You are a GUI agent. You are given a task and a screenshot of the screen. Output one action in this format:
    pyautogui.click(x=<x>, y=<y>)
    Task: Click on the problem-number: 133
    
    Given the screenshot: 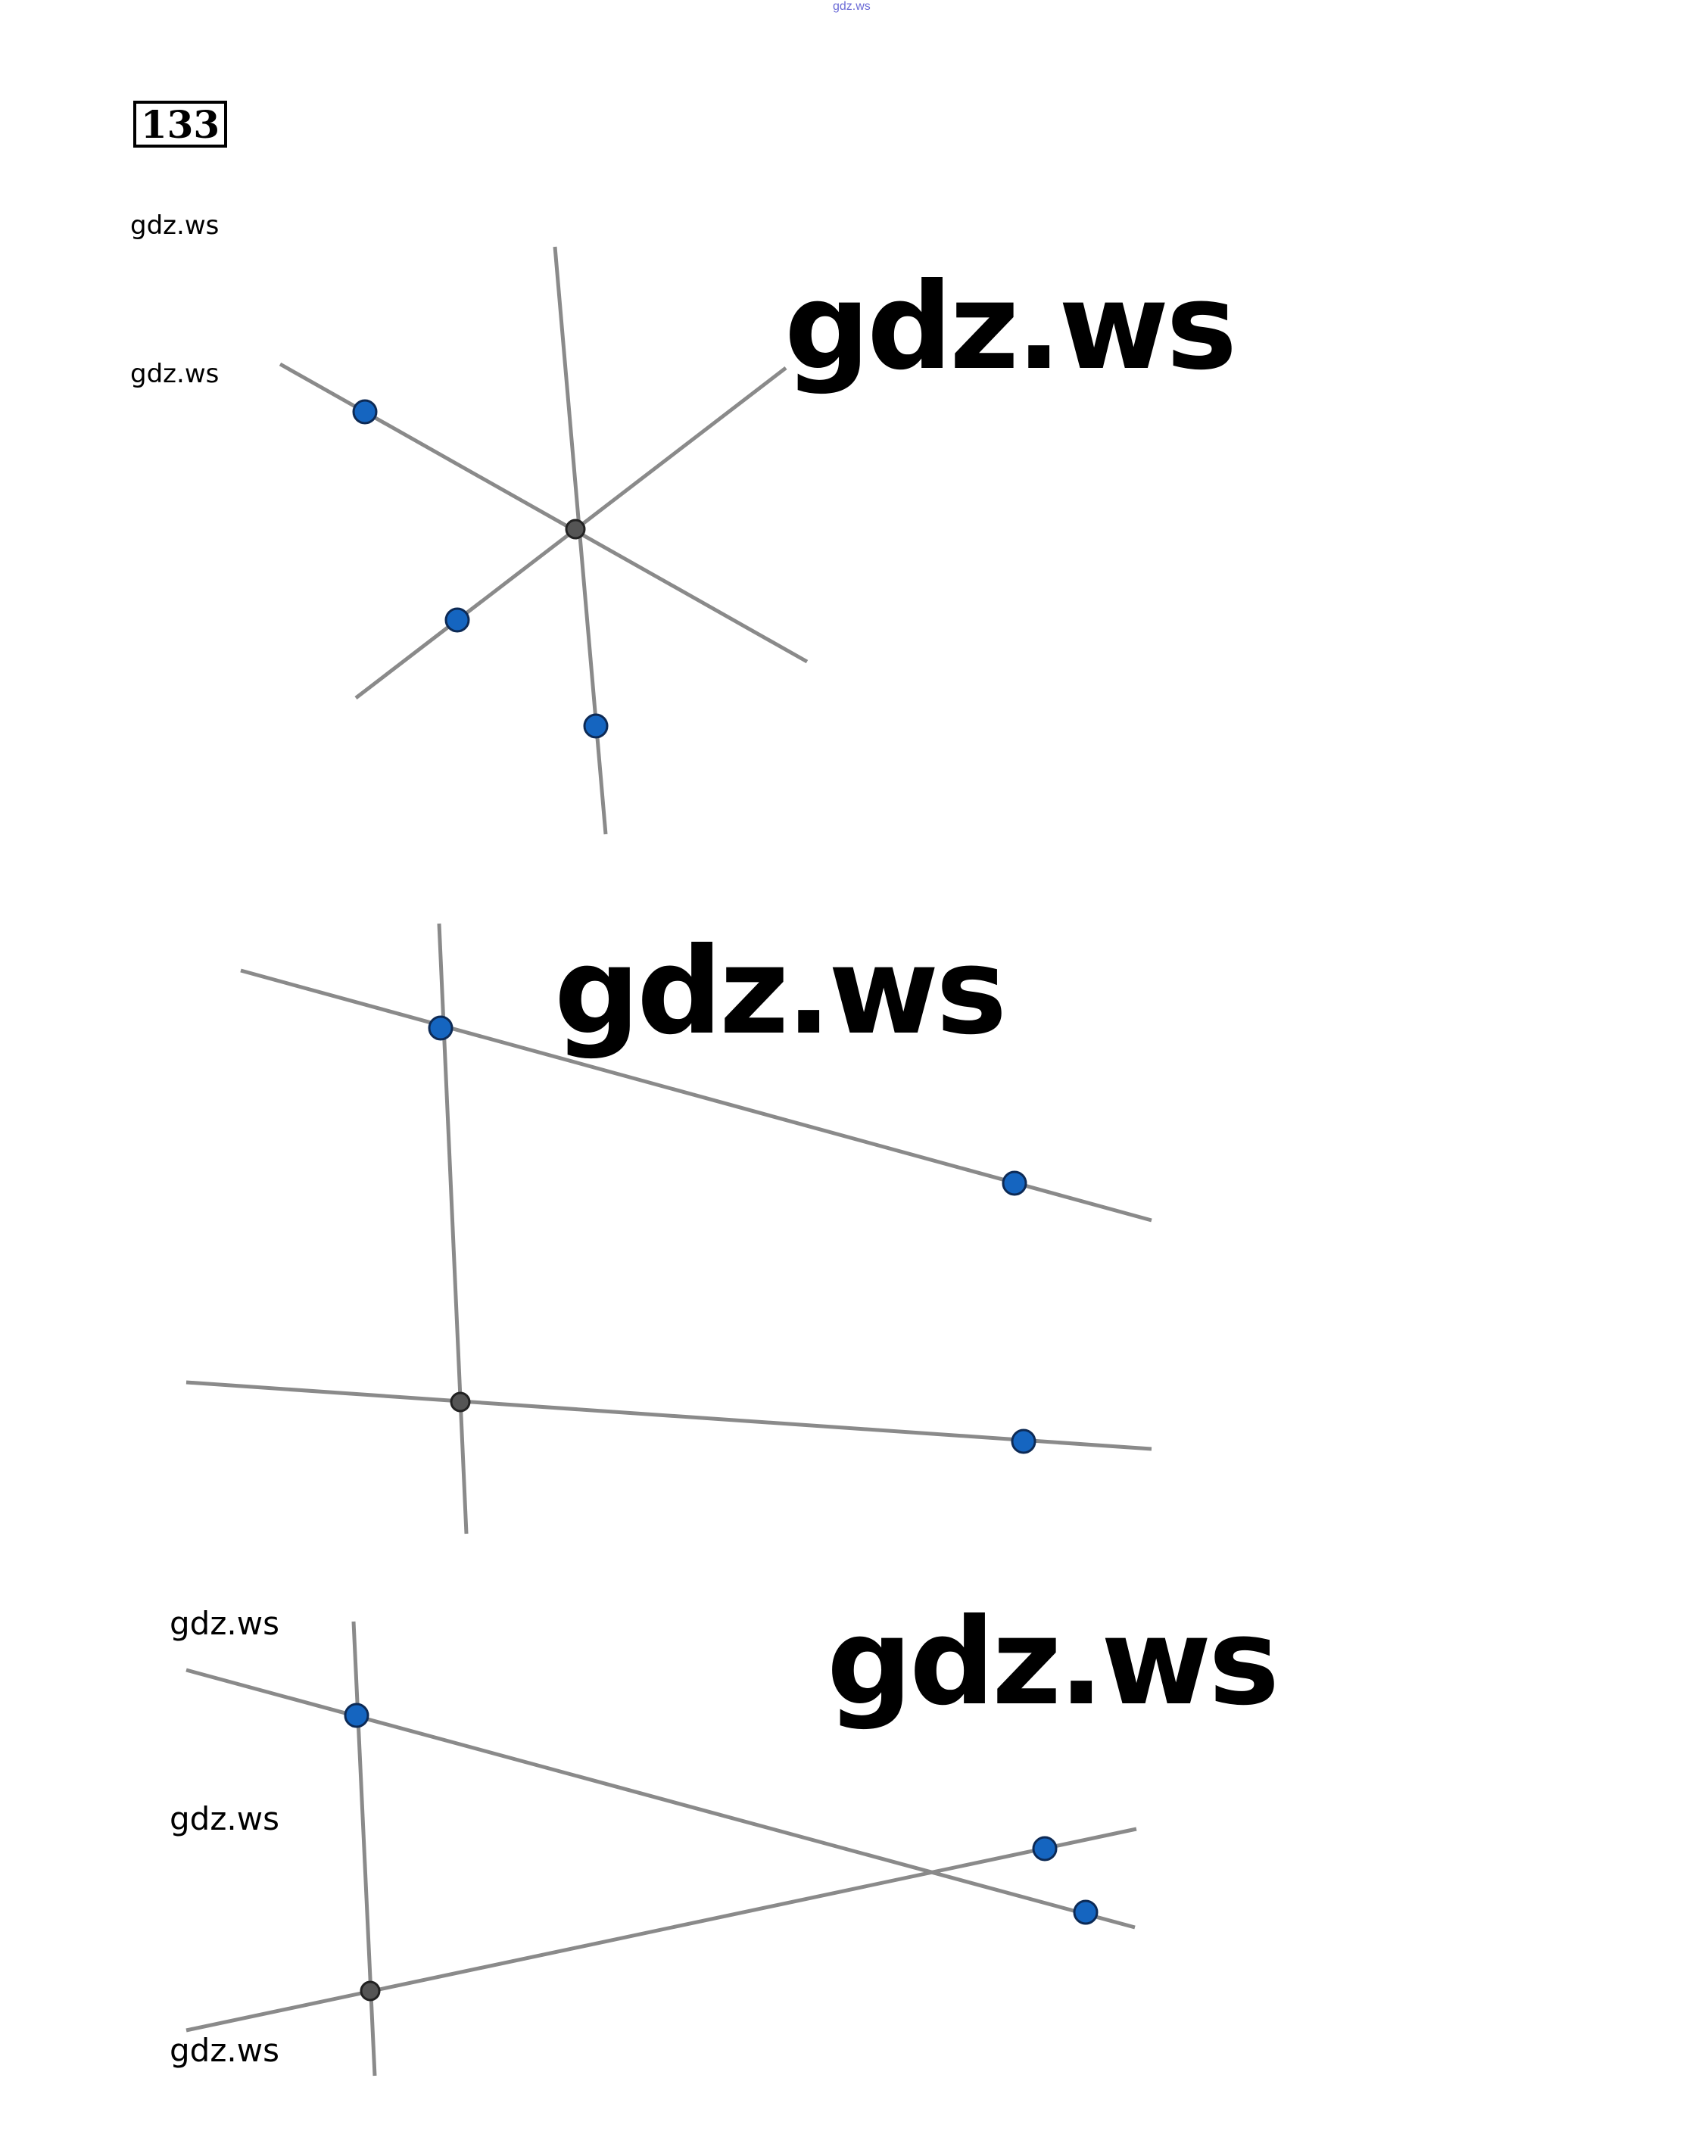 What is the action you would take?
    pyautogui.click(x=180, y=124)
    